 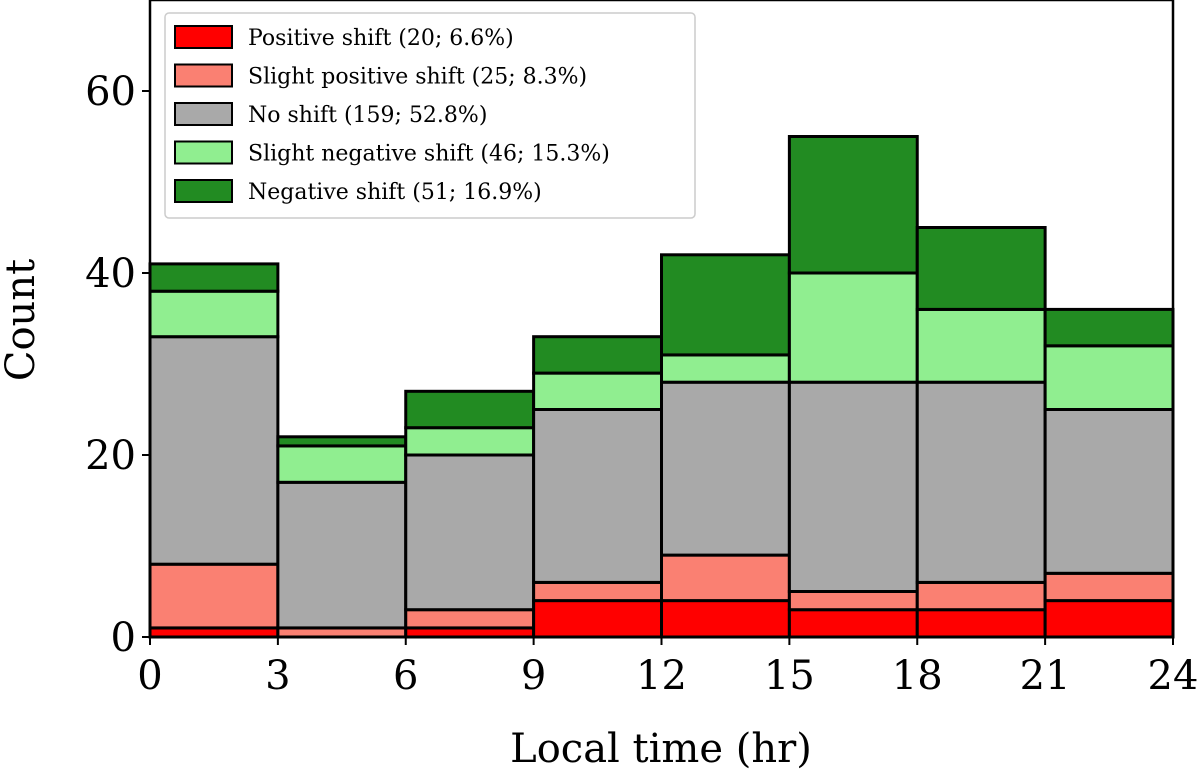 I want to click on x-axis-label: Local time (hr), so click(x=661, y=749).